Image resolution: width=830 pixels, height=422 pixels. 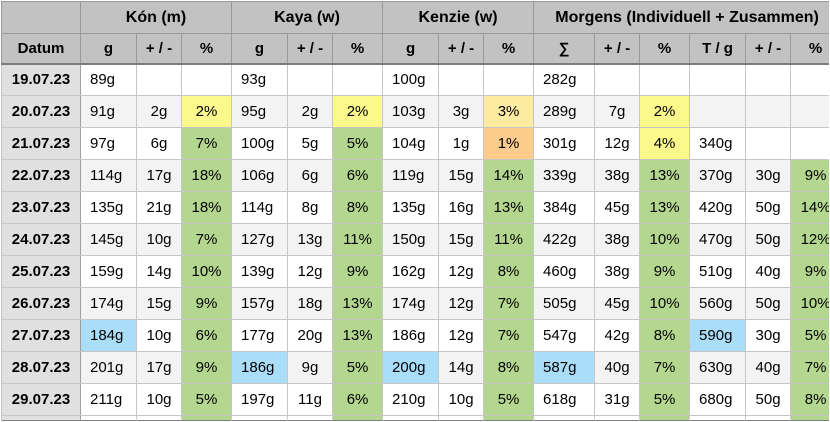 I want to click on group-header-morgens: Morgens (Individuell + Zusammen), so click(x=681, y=17).